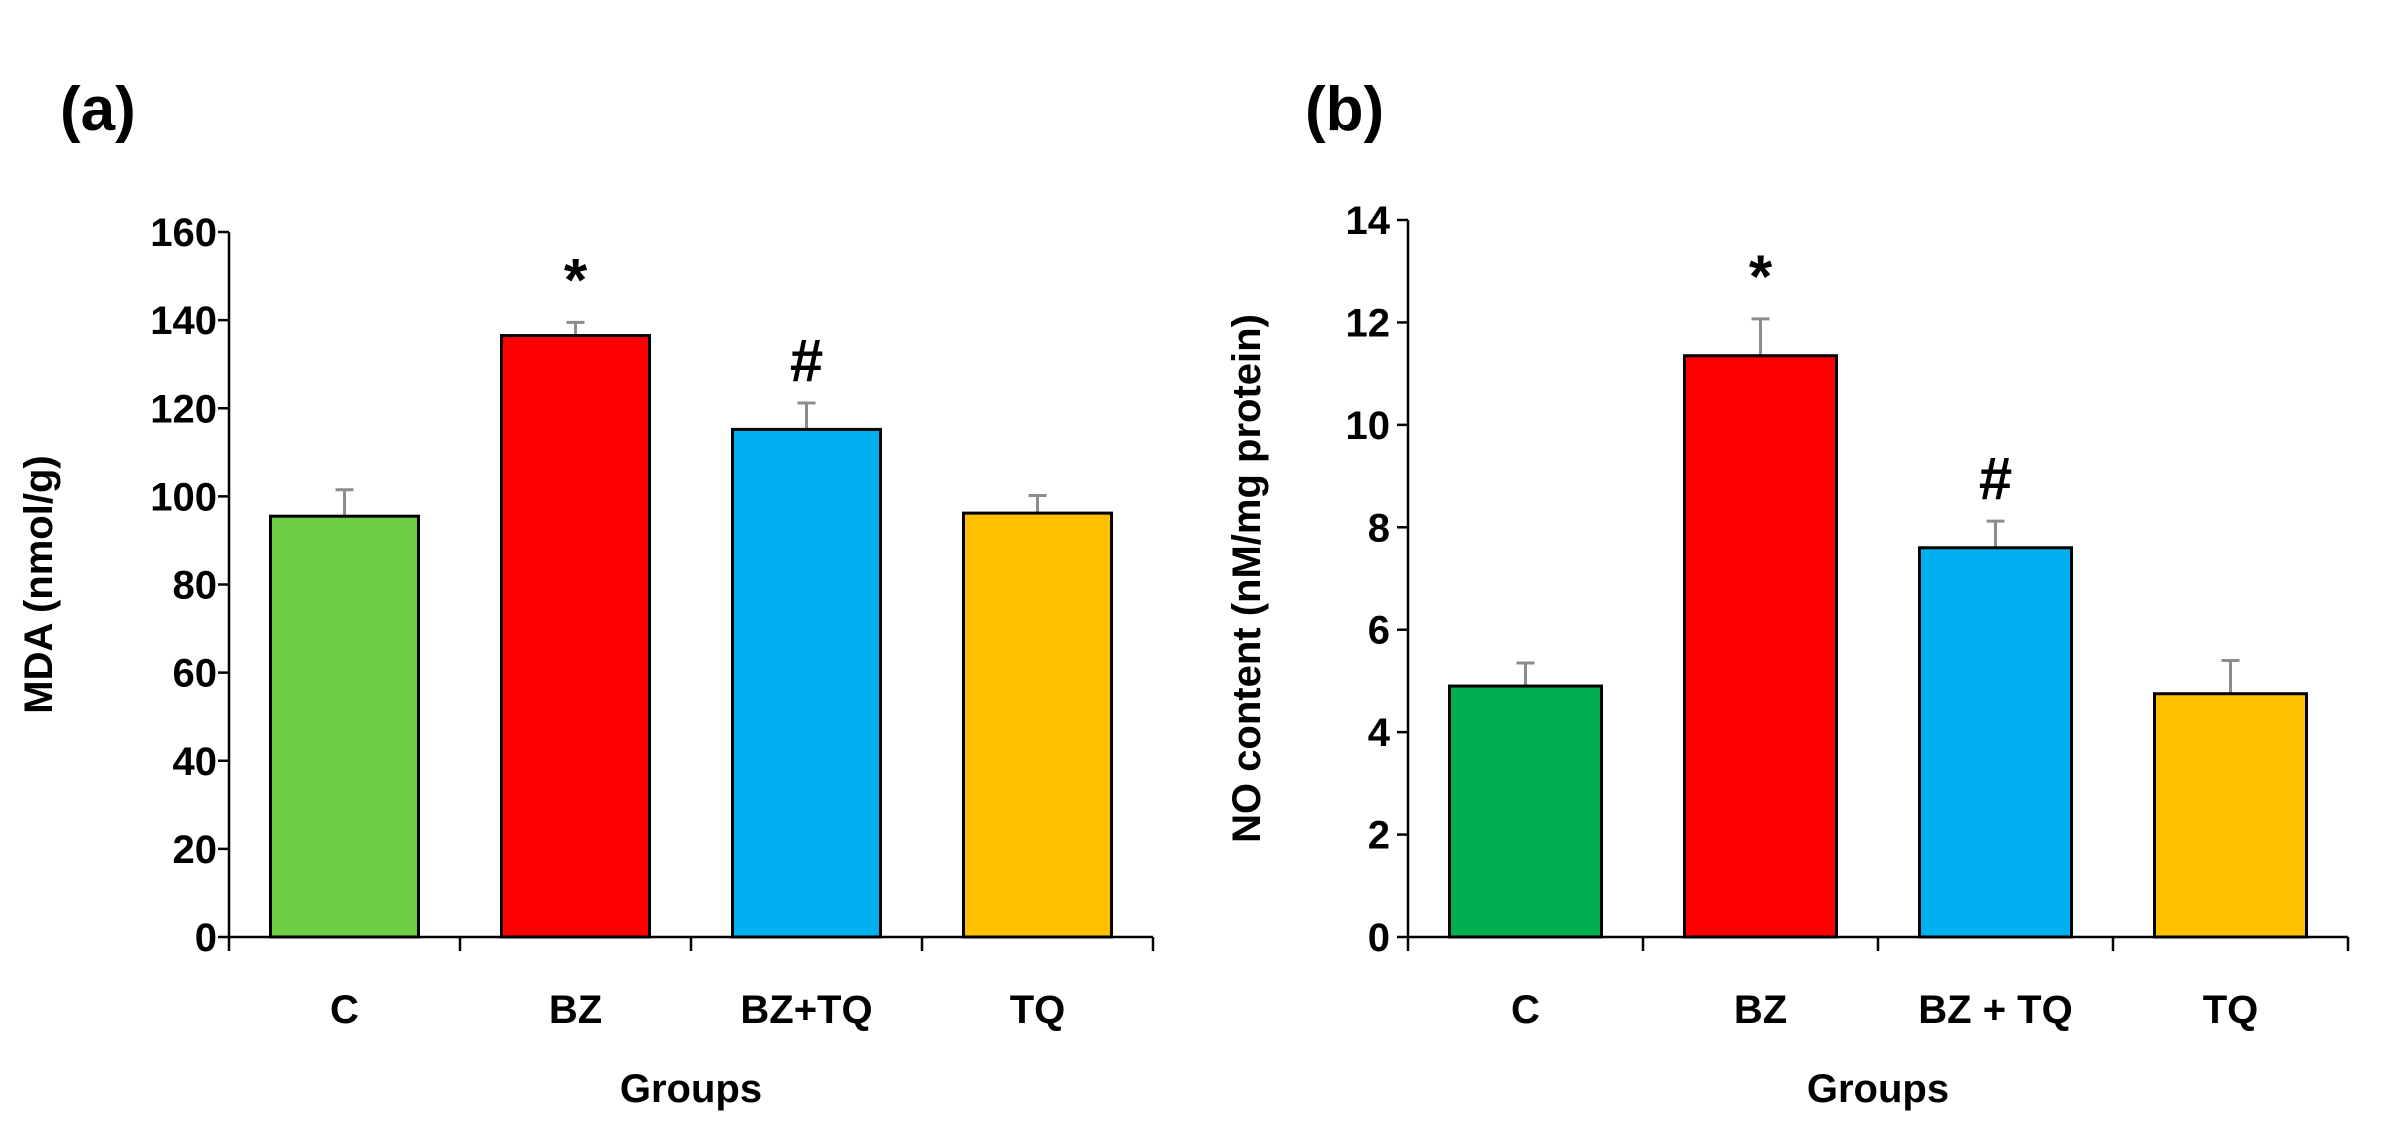  What do you see at coordinates (39, 584) in the screenshot?
I see `y-axis-title: MDA (nmol/g)` at bounding box center [39, 584].